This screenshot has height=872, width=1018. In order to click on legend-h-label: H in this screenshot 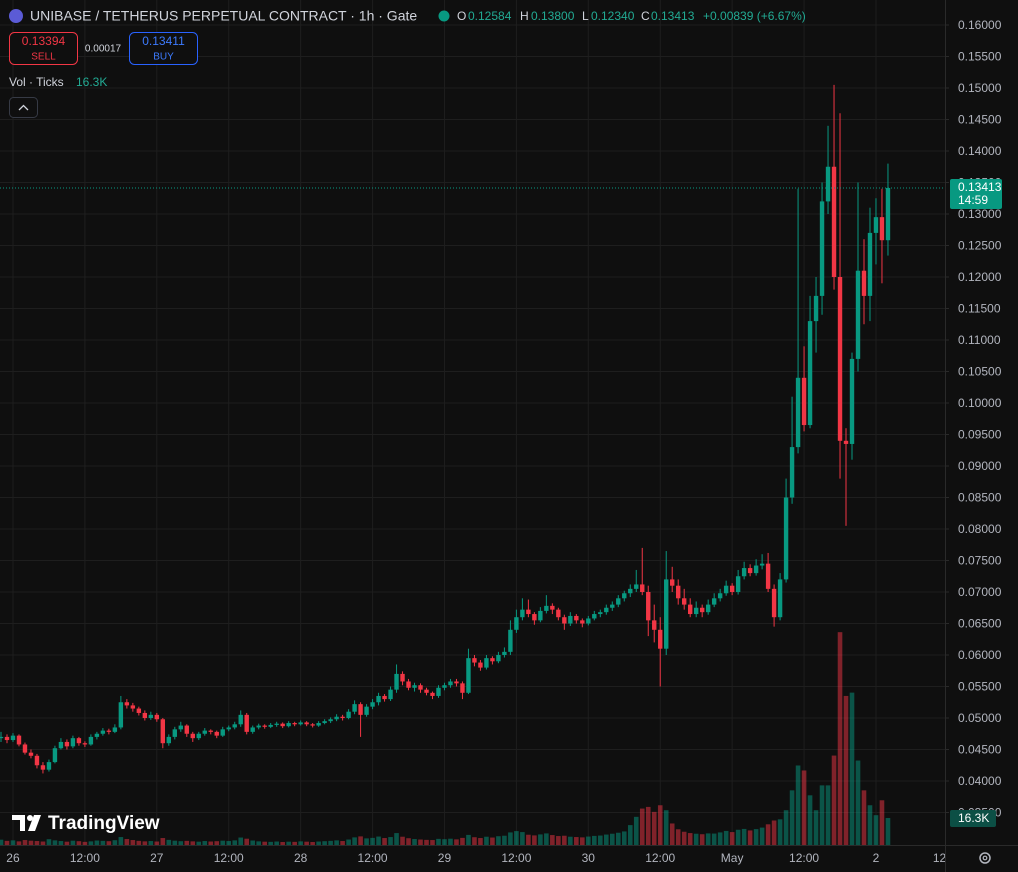, I will do `click(524, 16)`.